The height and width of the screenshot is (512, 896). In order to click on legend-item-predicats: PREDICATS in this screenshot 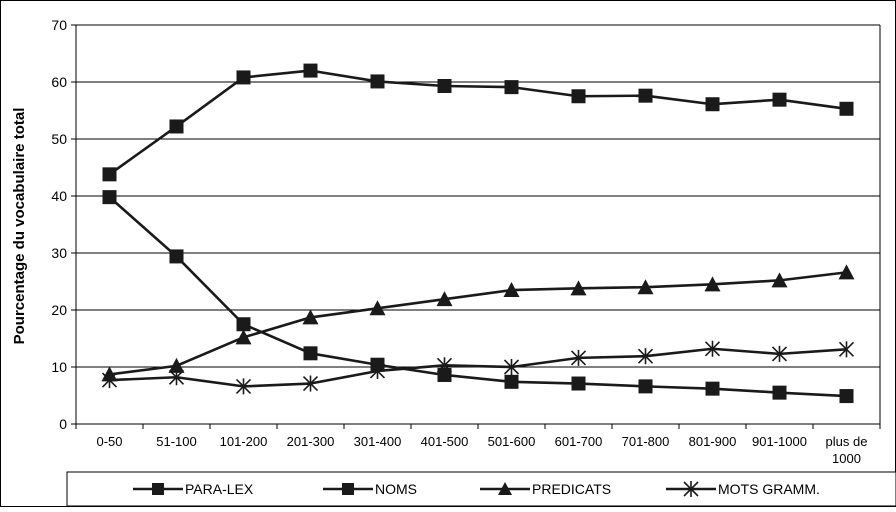, I will do `click(545, 489)`.